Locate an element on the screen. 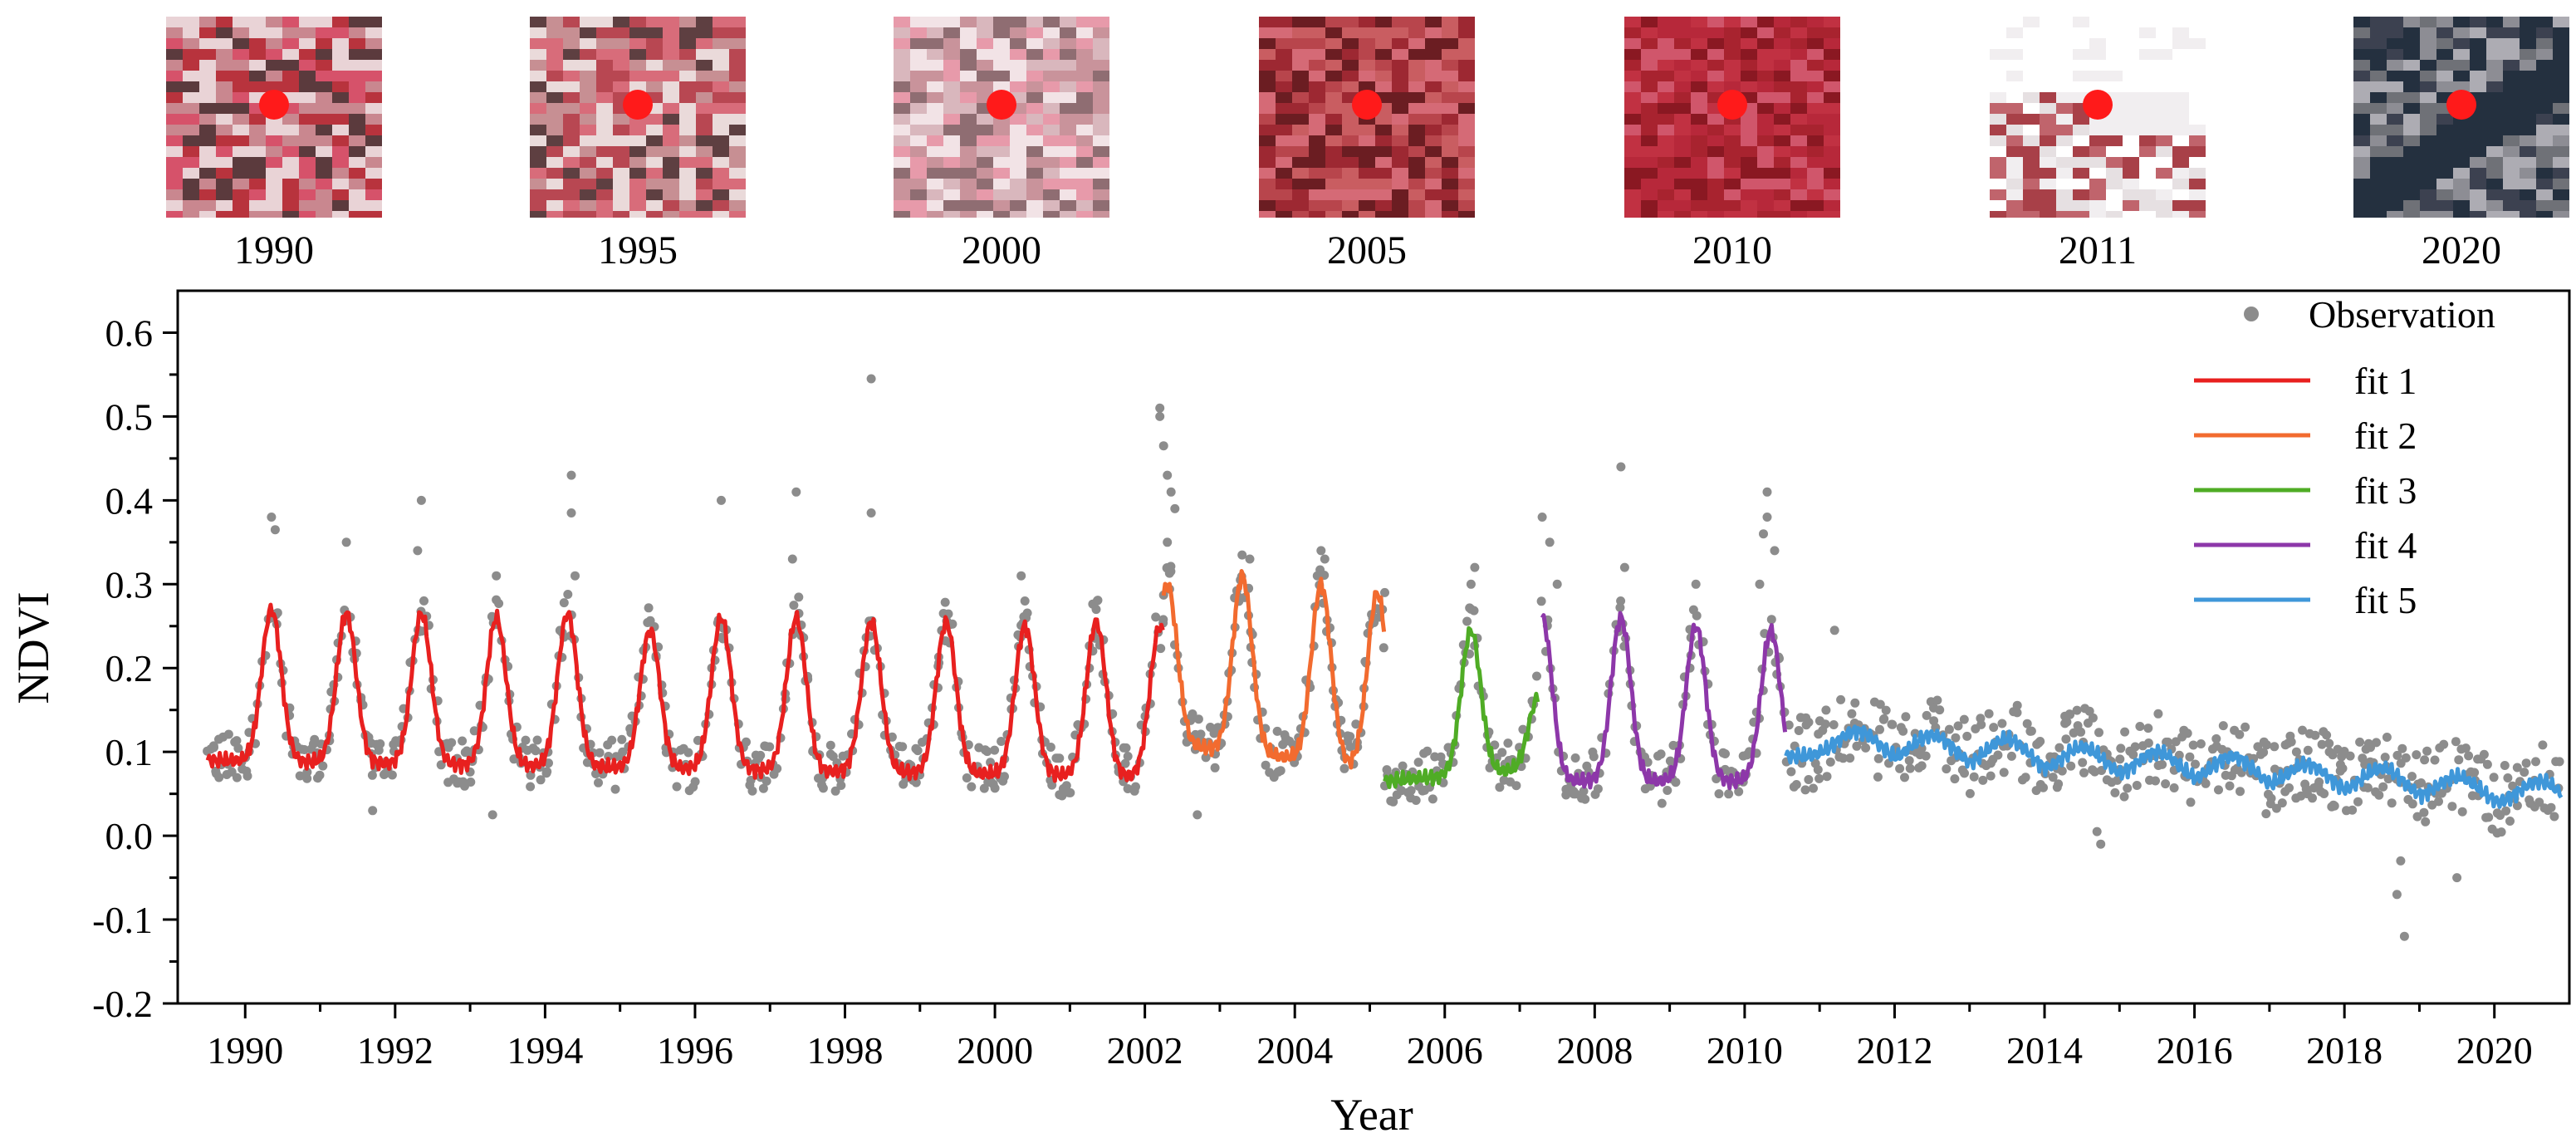 The height and width of the screenshot is (1143, 2576). x-tick-label: 2006 is located at coordinates (1445, 1050).